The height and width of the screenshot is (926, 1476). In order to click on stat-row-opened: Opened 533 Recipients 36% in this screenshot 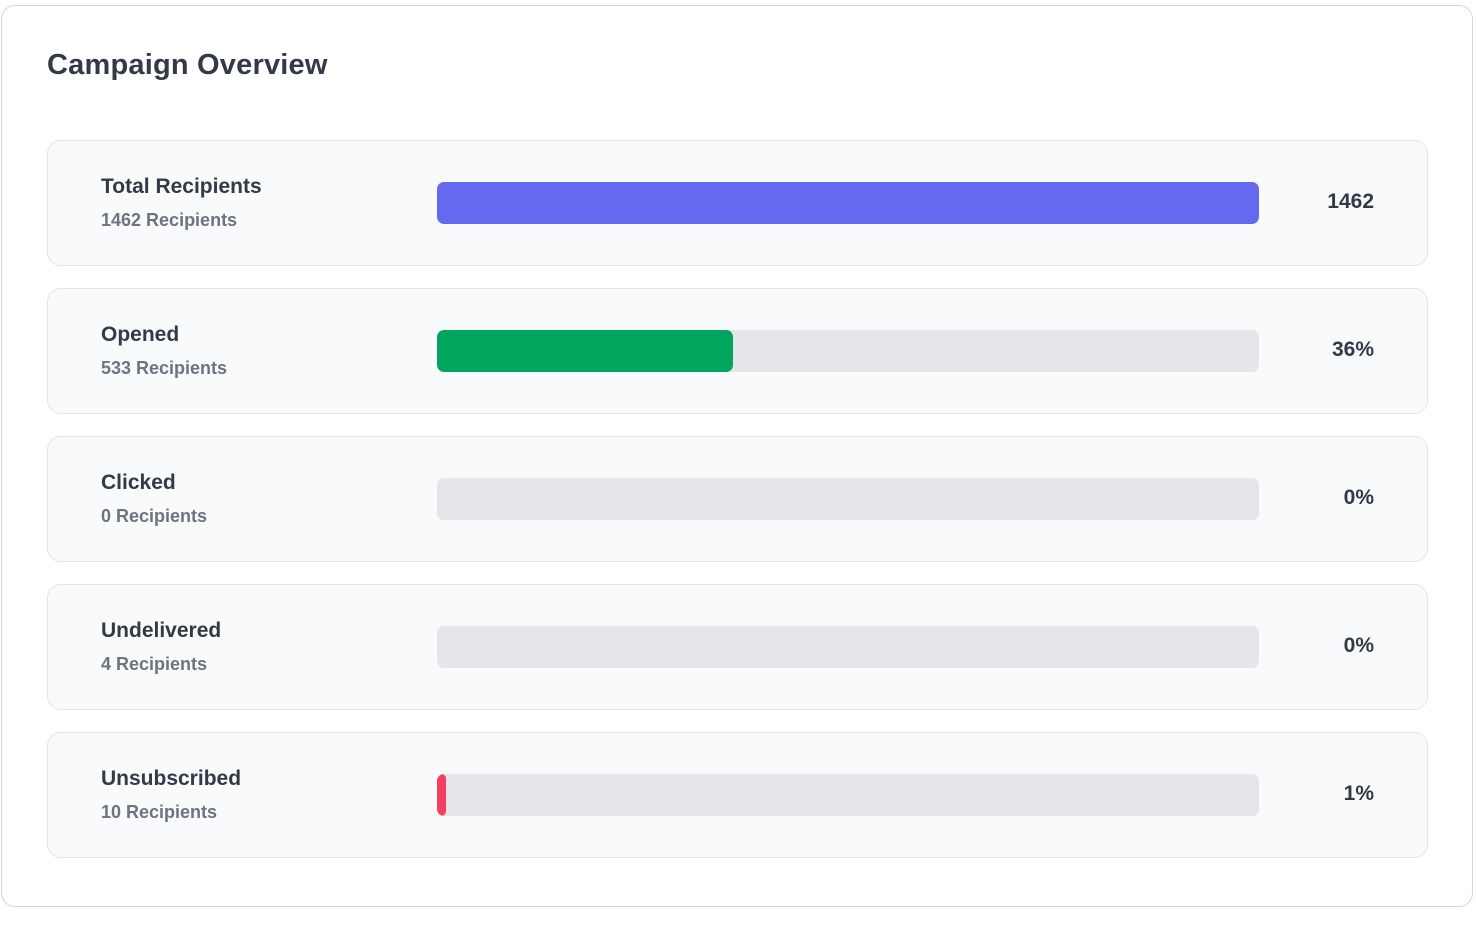, I will do `click(737, 351)`.